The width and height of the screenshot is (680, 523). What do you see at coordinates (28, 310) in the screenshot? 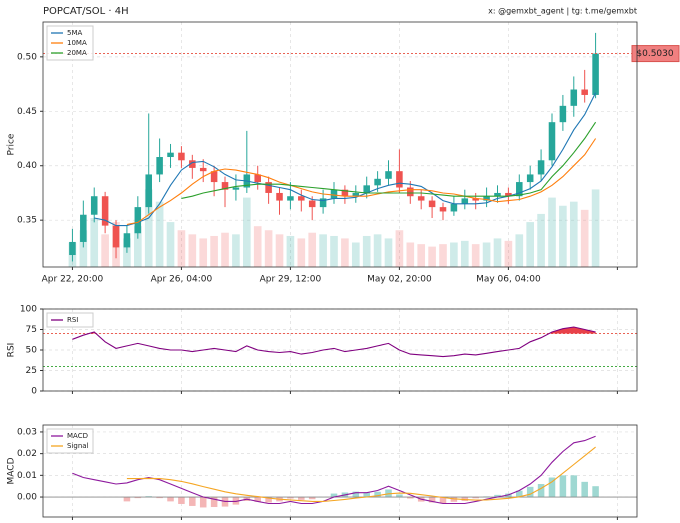
I see `y-tick-label: 100` at bounding box center [28, 310].